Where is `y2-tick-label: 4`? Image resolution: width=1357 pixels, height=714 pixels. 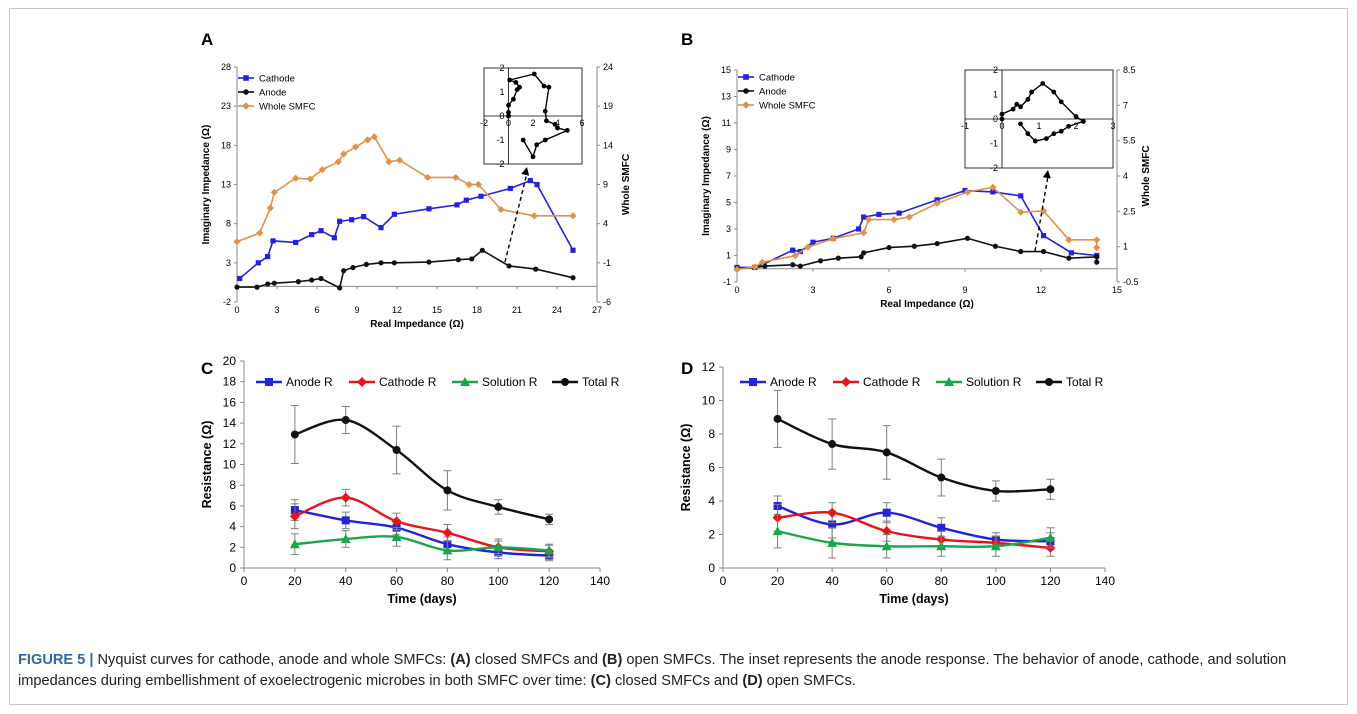
y2-tick-label: 4 is located at coordinates (1125, 176).